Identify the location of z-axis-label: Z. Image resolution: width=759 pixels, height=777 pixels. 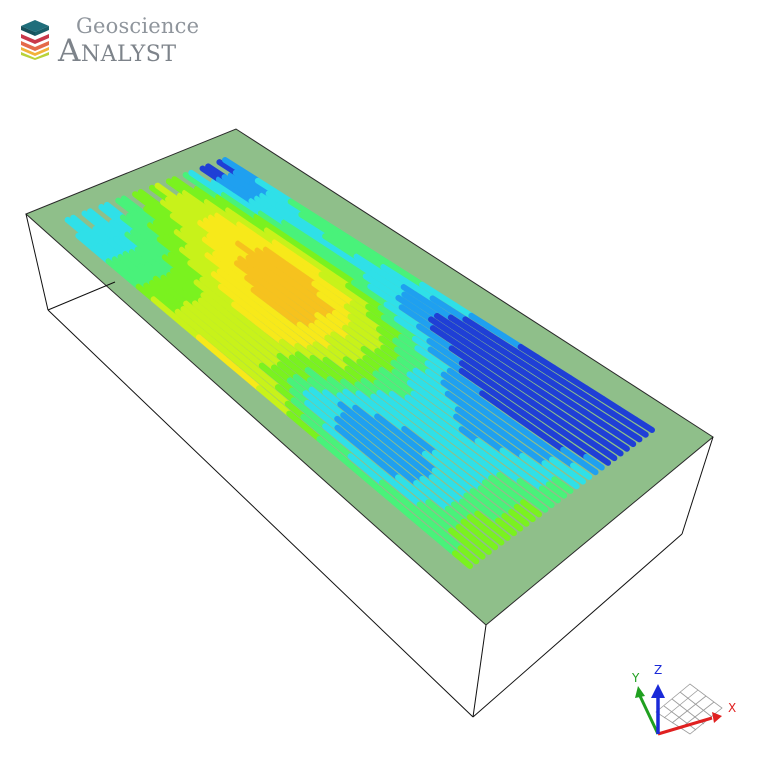
(658, 670).